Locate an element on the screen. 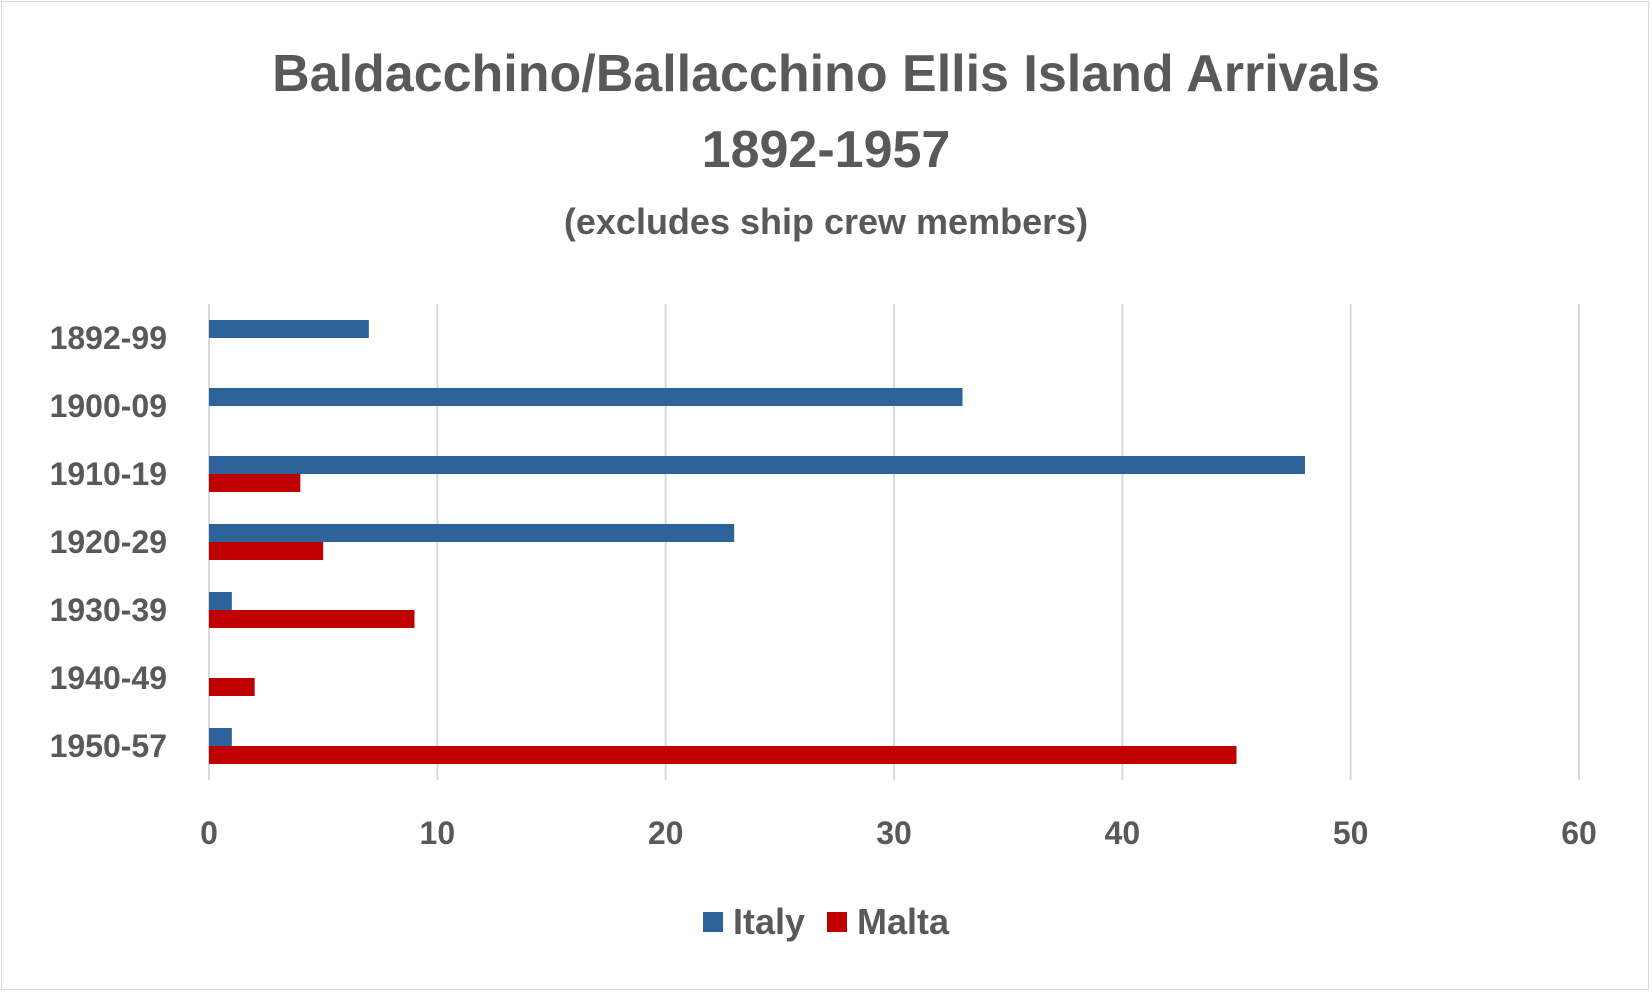 The height and width of the screenshot is (993, 1652). x-tick-label-30: 30 is located at coordinates (894, 833).